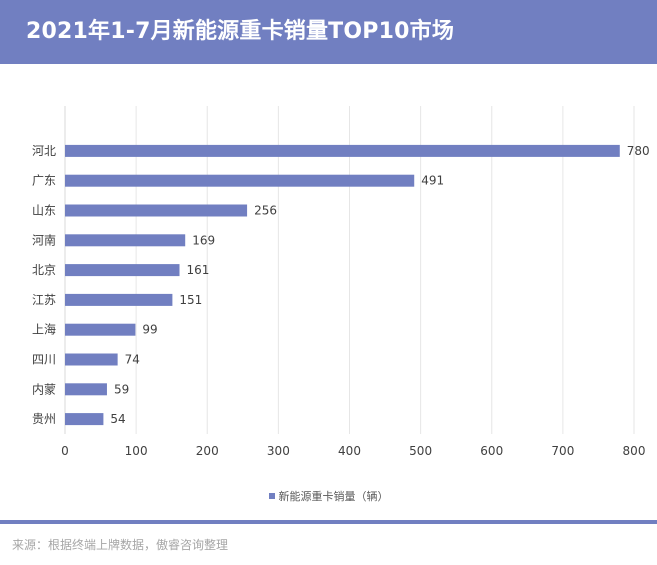 The image size is (657, 565). I want to click on category-label: 上海, so click(44, 329).